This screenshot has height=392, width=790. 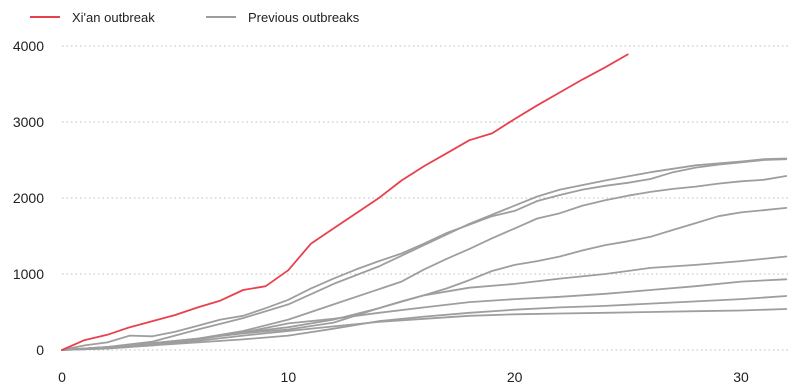 I want to click on legend: Xi'an outbreak Previous outbreaks, so click(x=195, y=17).